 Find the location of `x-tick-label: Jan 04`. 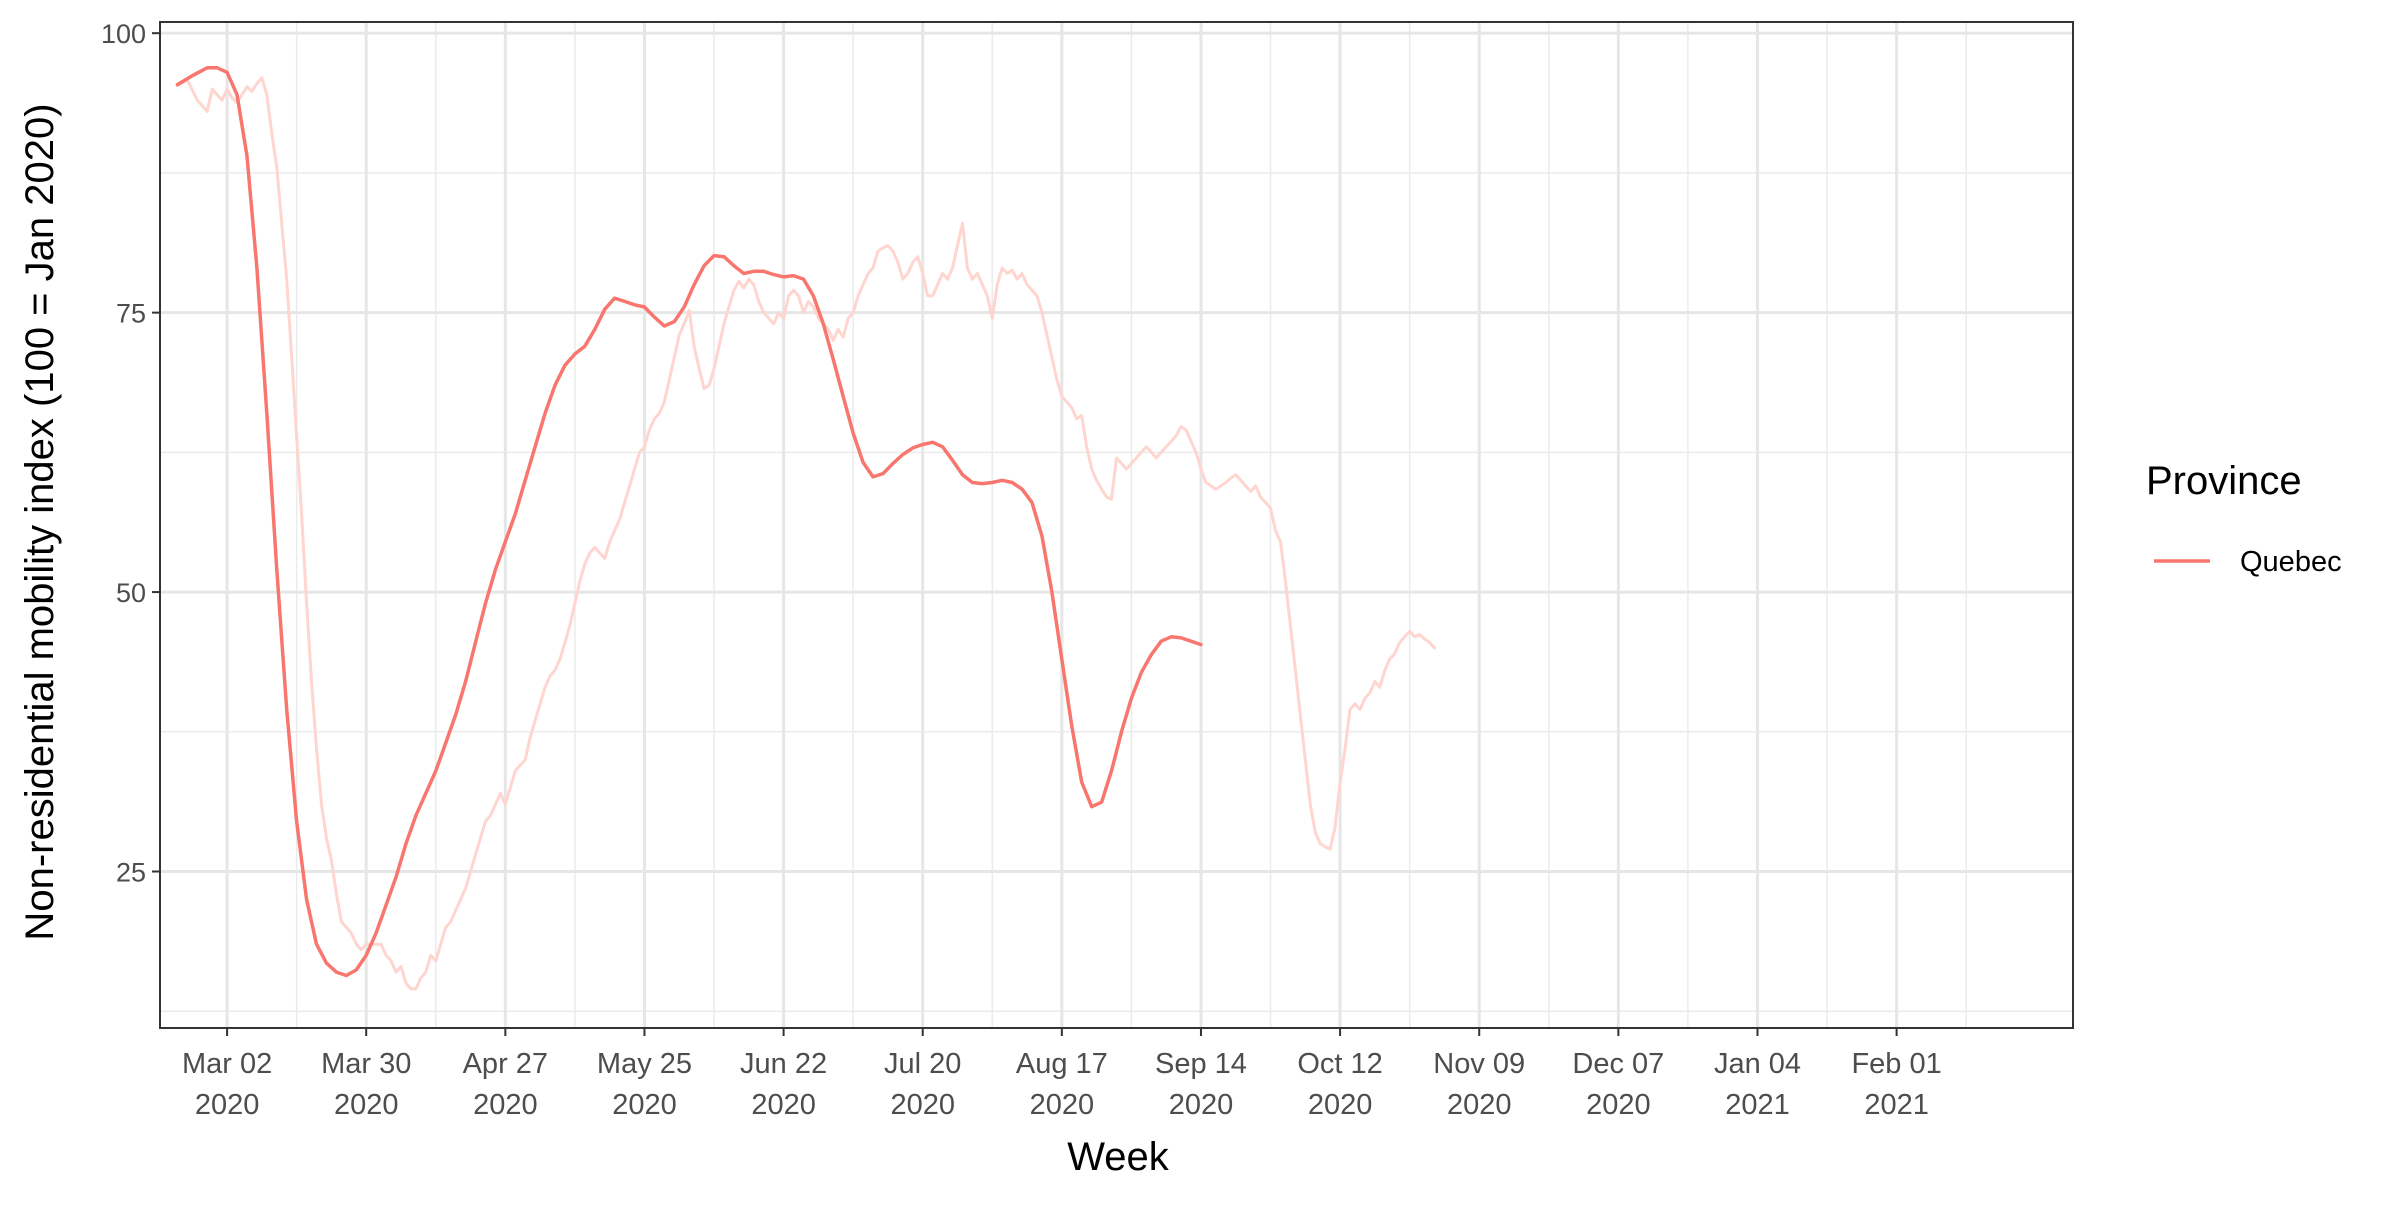

x-tick-label: Jan 04 is located at coordinates (1757, 1064).